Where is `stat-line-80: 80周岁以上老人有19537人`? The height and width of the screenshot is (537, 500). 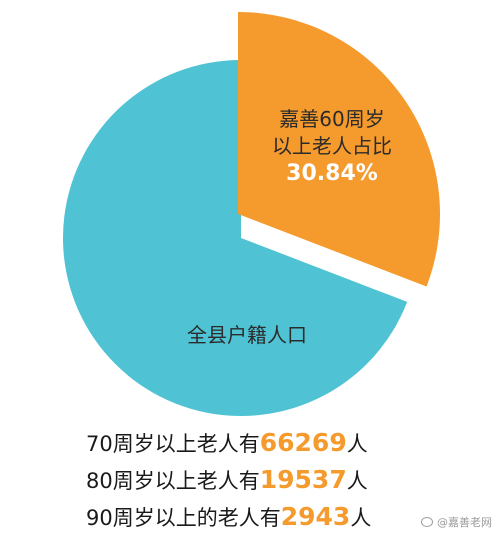
stat-line-80: 80周岁以上老人有19537人 is located at coordinates (293, 479).